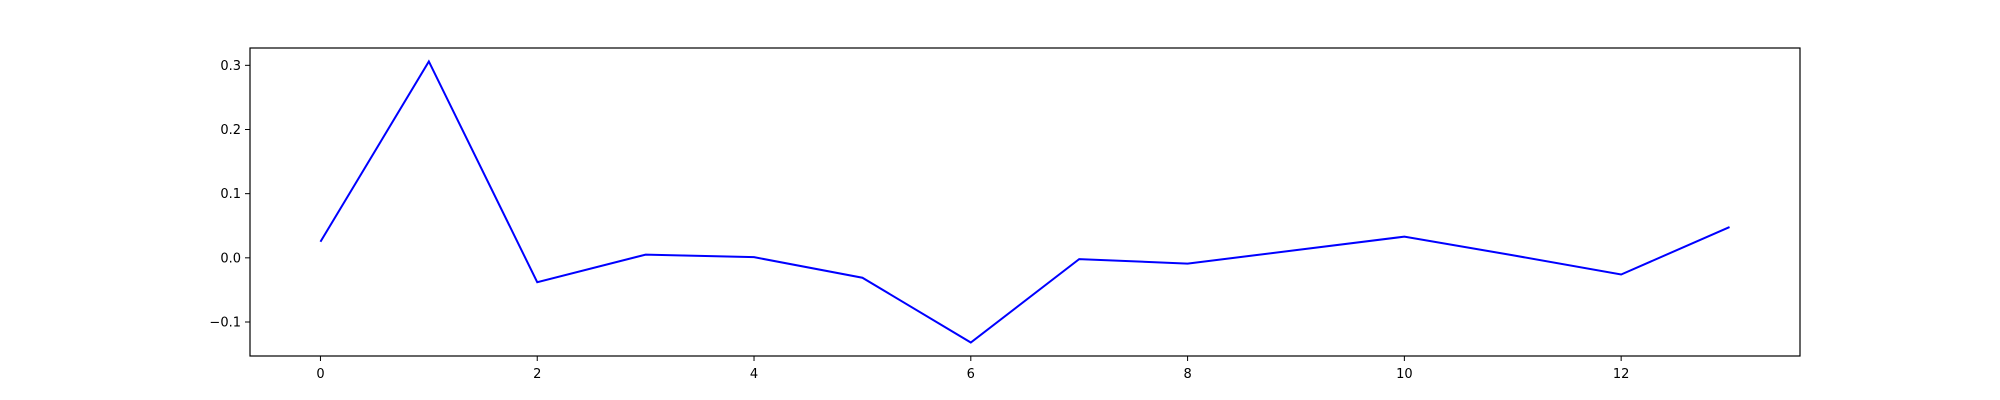  I want to click on y-tick-label: 0.0, so click(230, 258).